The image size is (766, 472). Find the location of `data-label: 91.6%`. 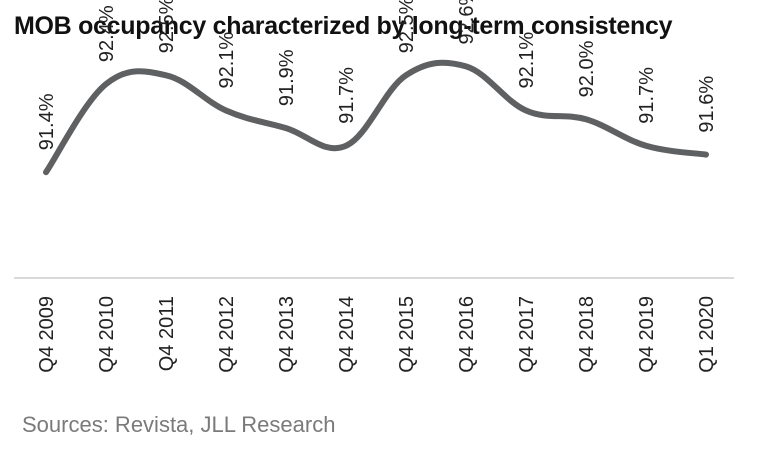

data-label: 91.6% is located at coordinates (707, 104).